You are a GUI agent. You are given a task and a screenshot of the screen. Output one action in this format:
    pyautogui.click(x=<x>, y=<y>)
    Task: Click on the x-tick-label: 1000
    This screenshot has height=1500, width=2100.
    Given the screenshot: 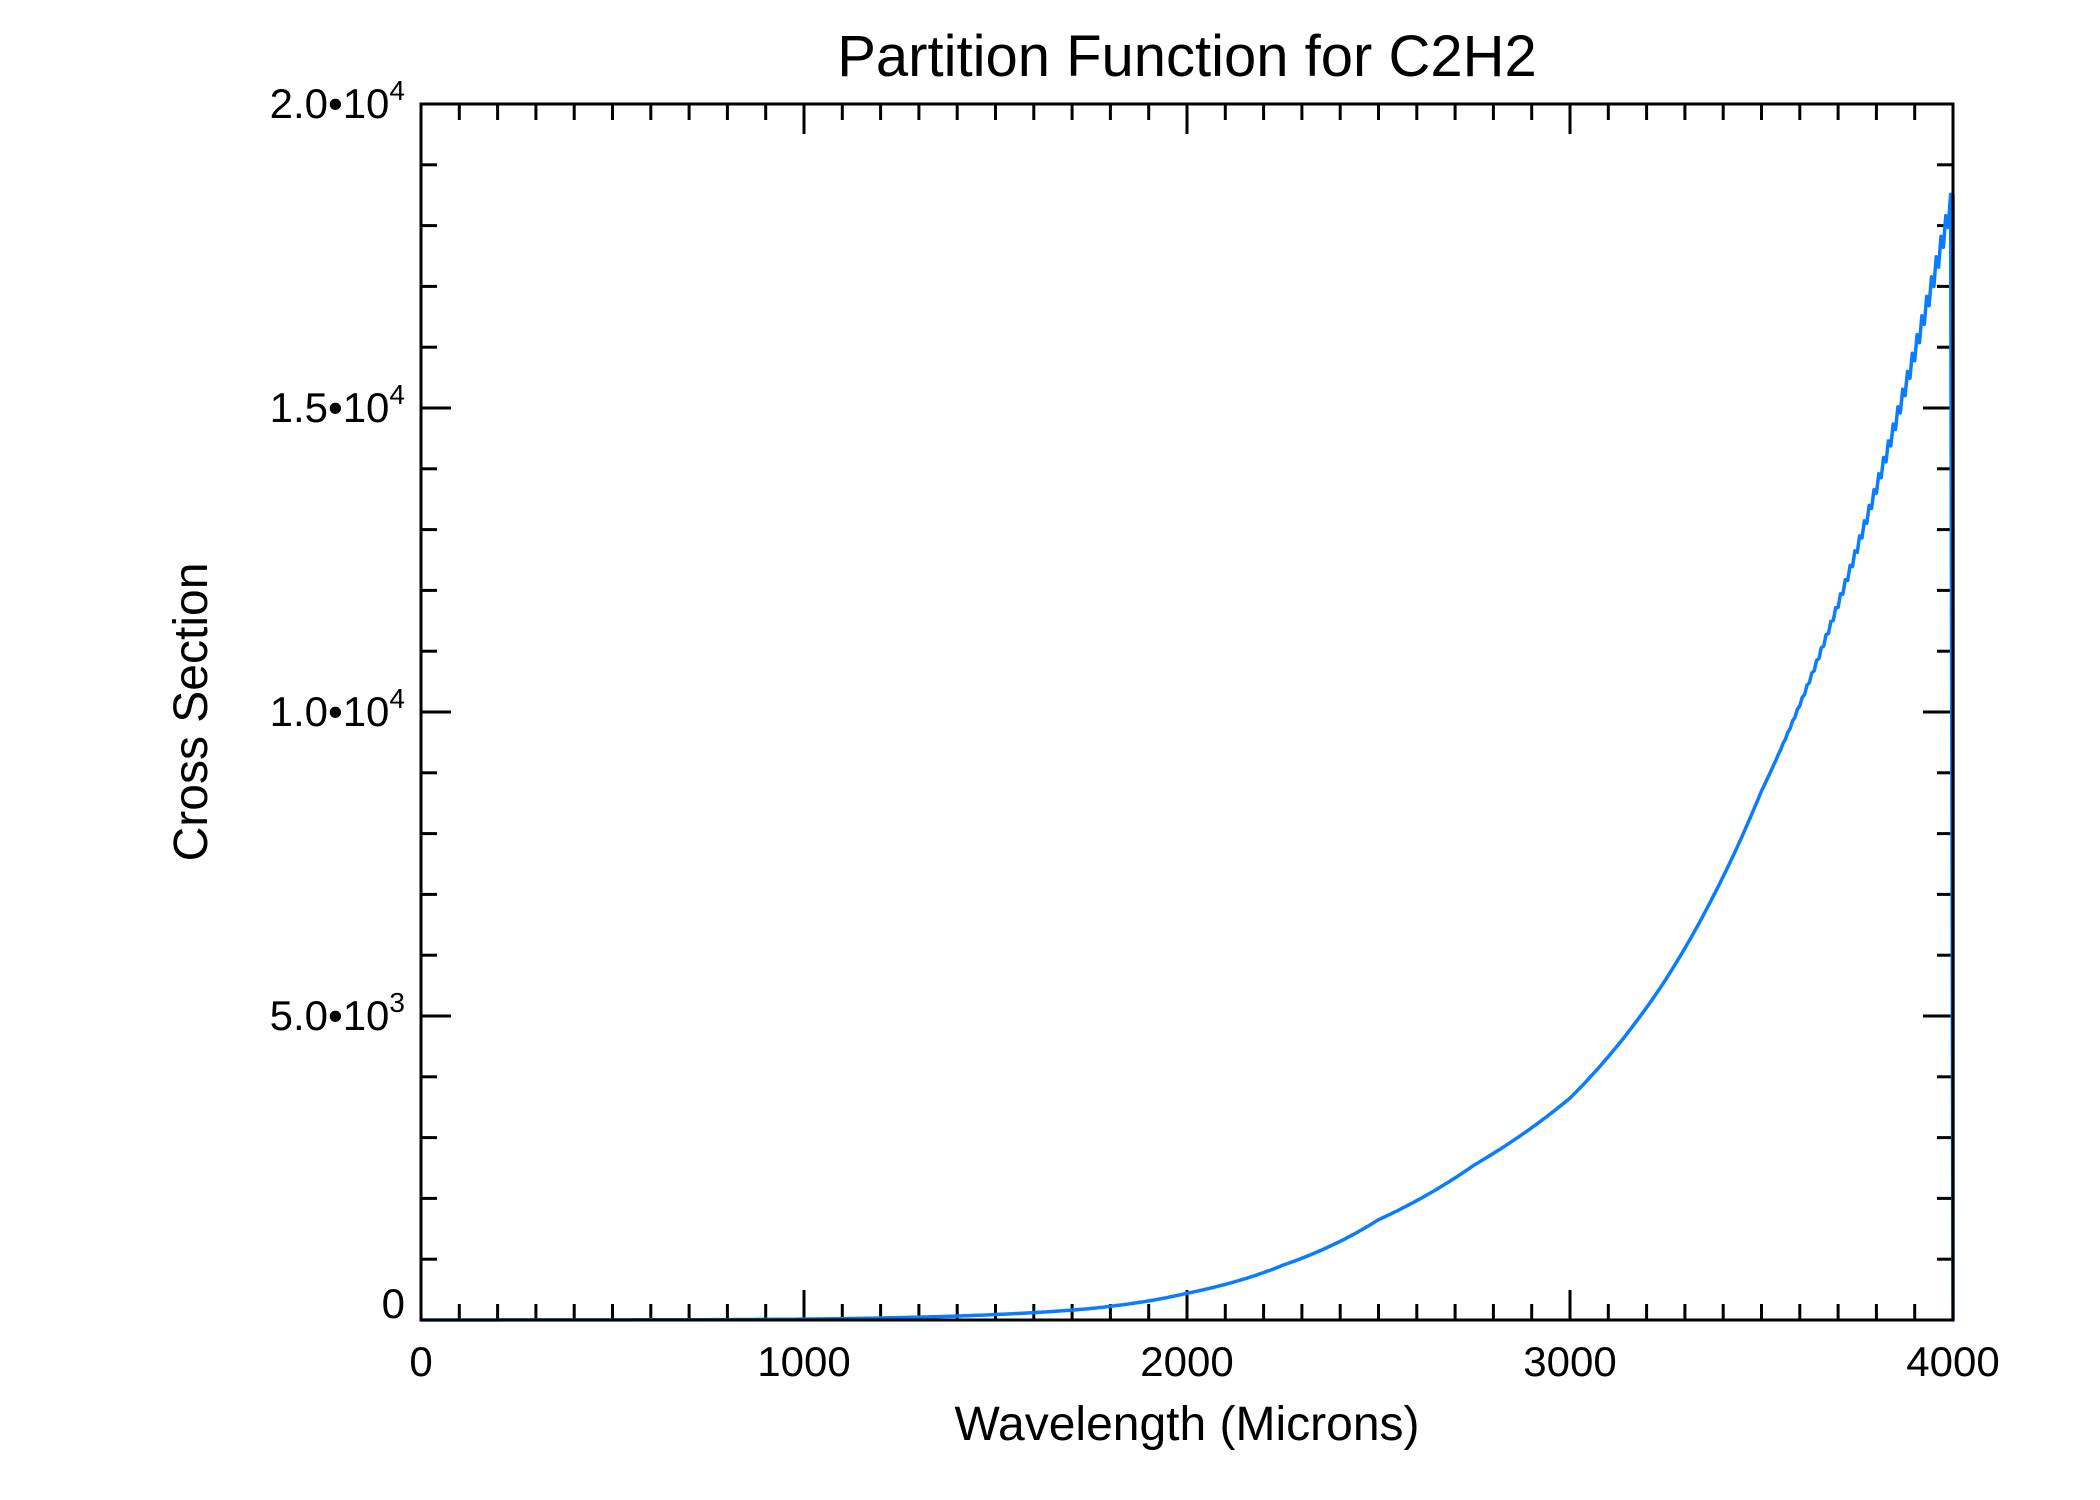 What is the action you would take?
    pyautogui.click(x=803, y=1361)
    